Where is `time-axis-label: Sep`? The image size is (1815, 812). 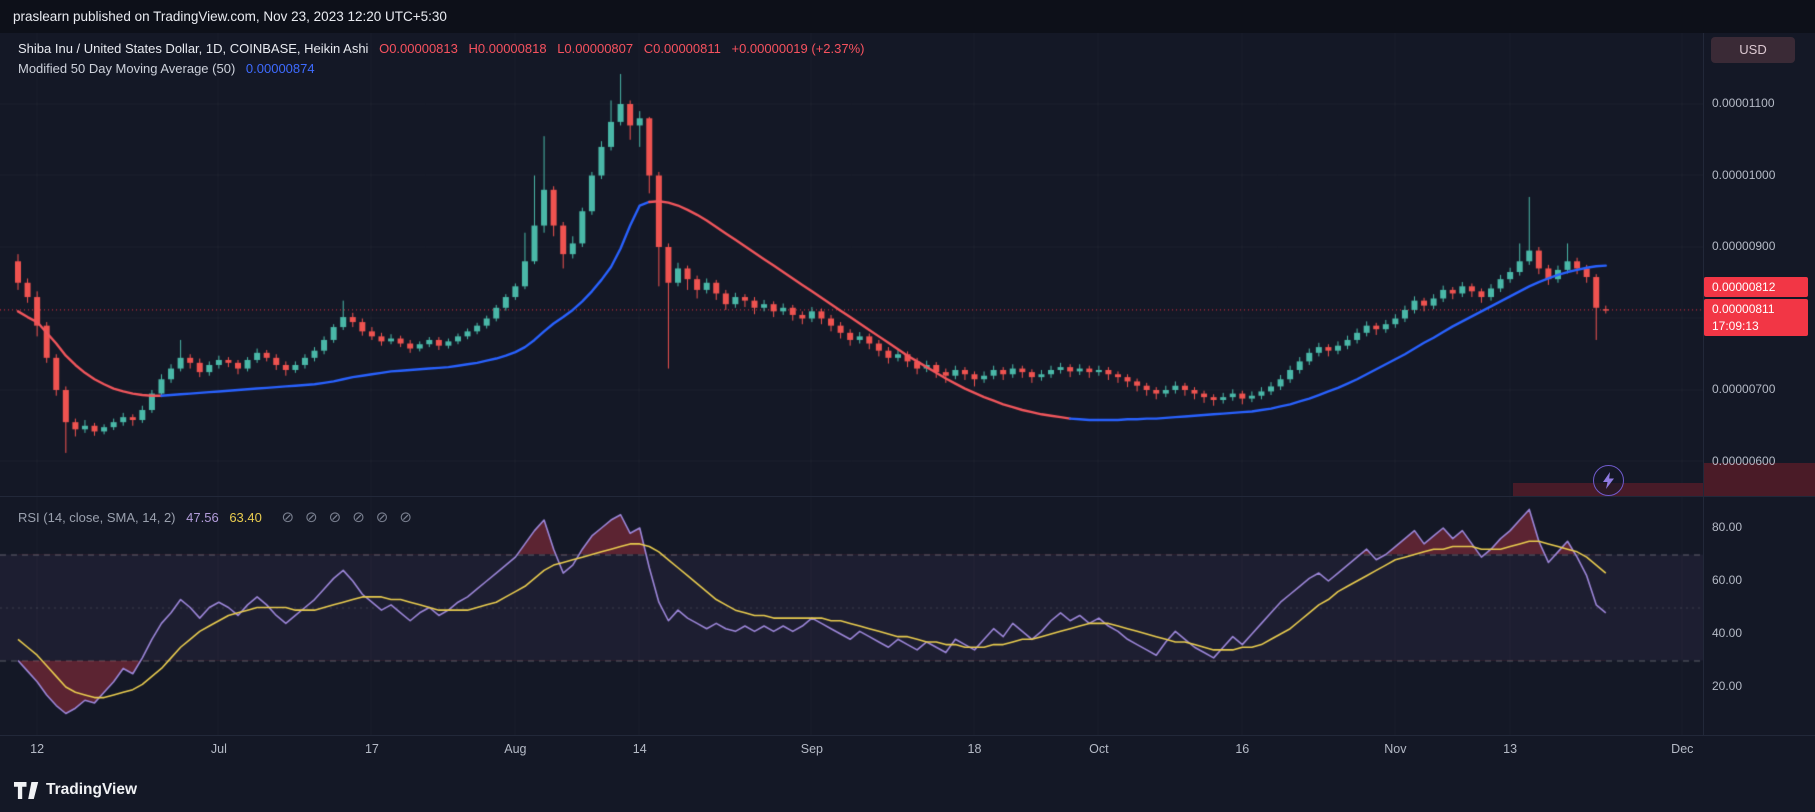 time-axis-label: Sep is located at coordinates (812, 749).